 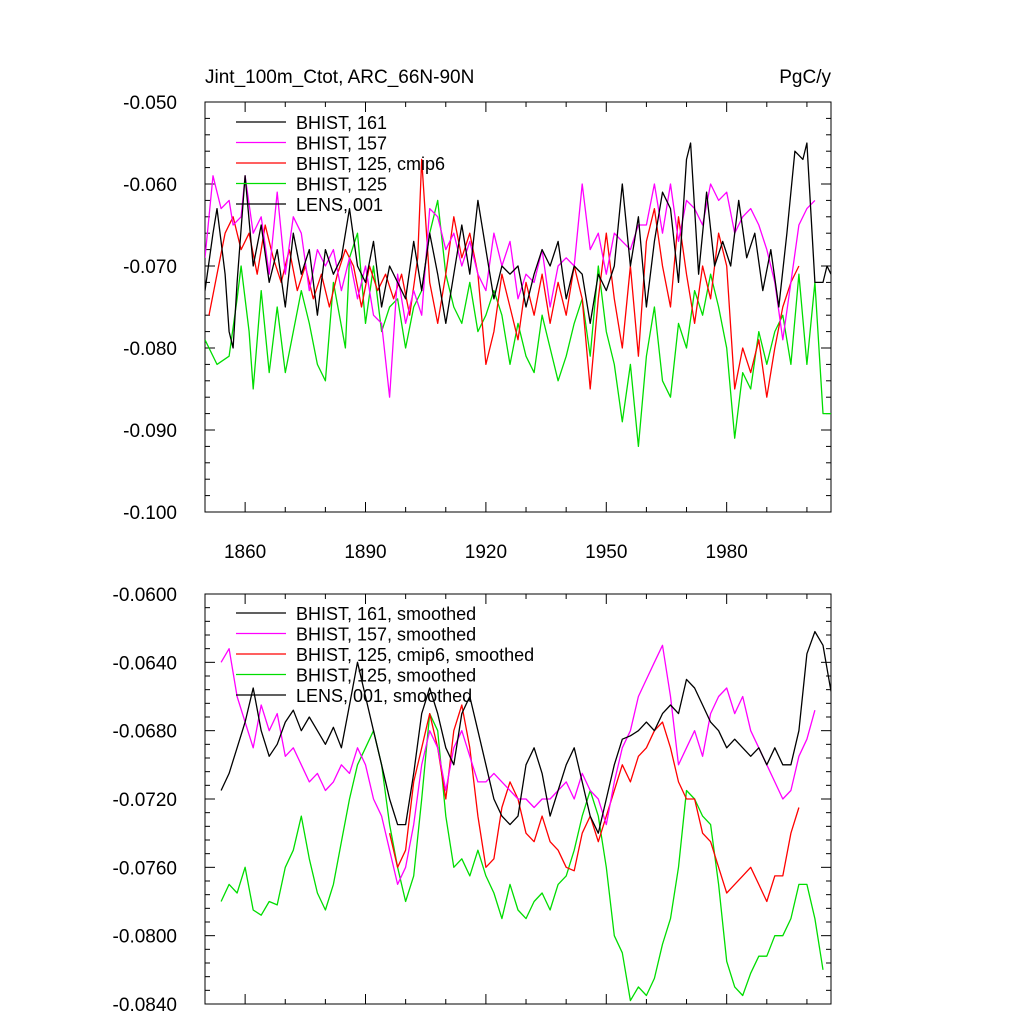 I want to click on y-tick-label: -0.070, so click(x=150, y=267).